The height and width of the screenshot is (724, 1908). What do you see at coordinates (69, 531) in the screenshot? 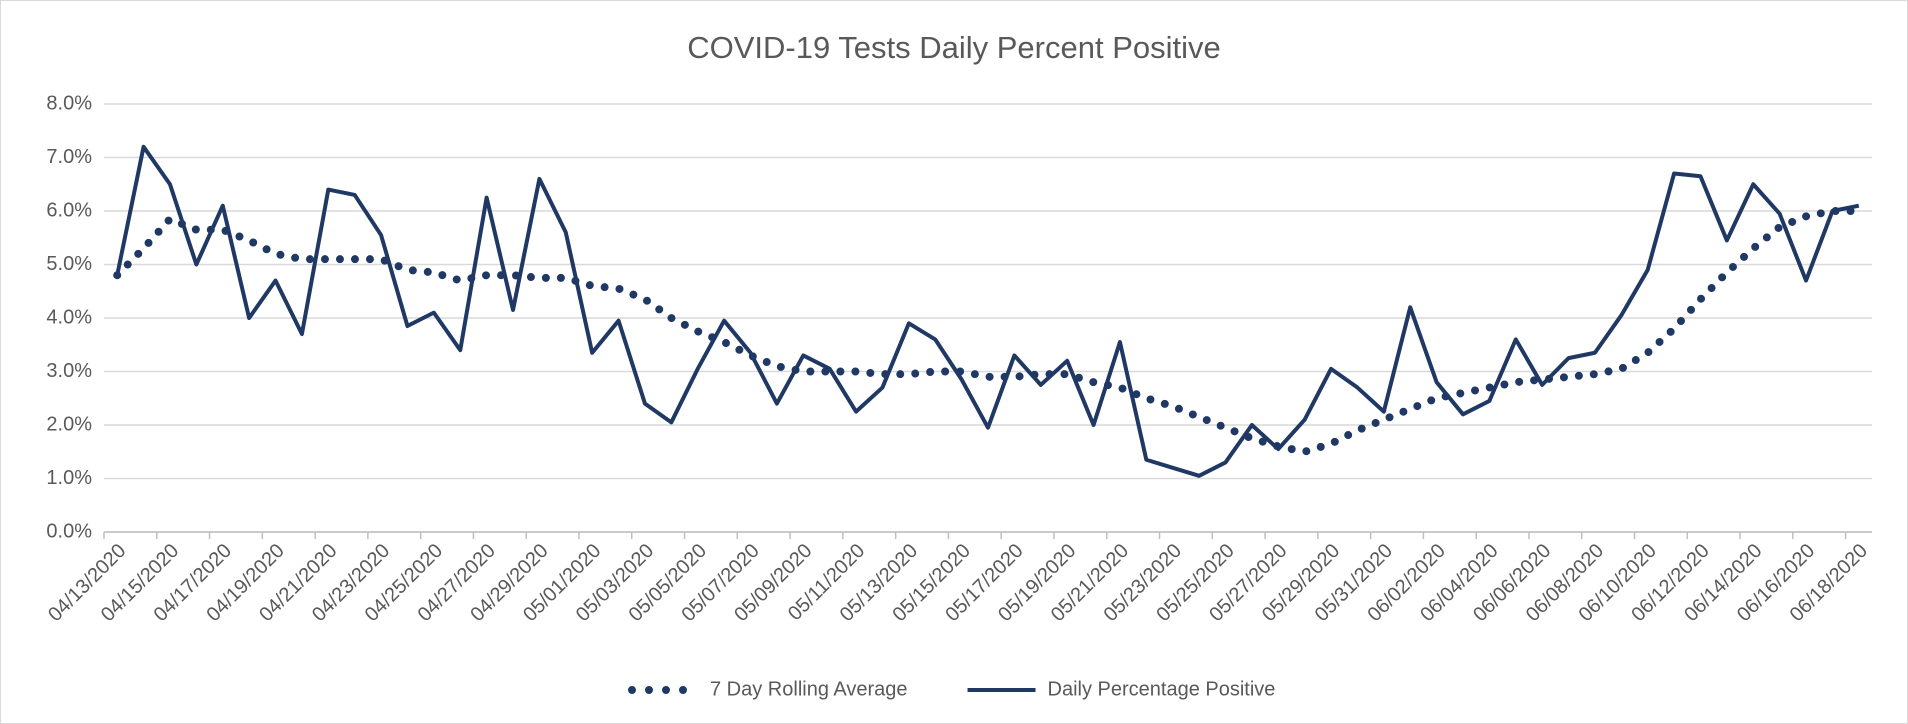
I see `y-tick-label: 0.0%` at bounding box center [69, 531].